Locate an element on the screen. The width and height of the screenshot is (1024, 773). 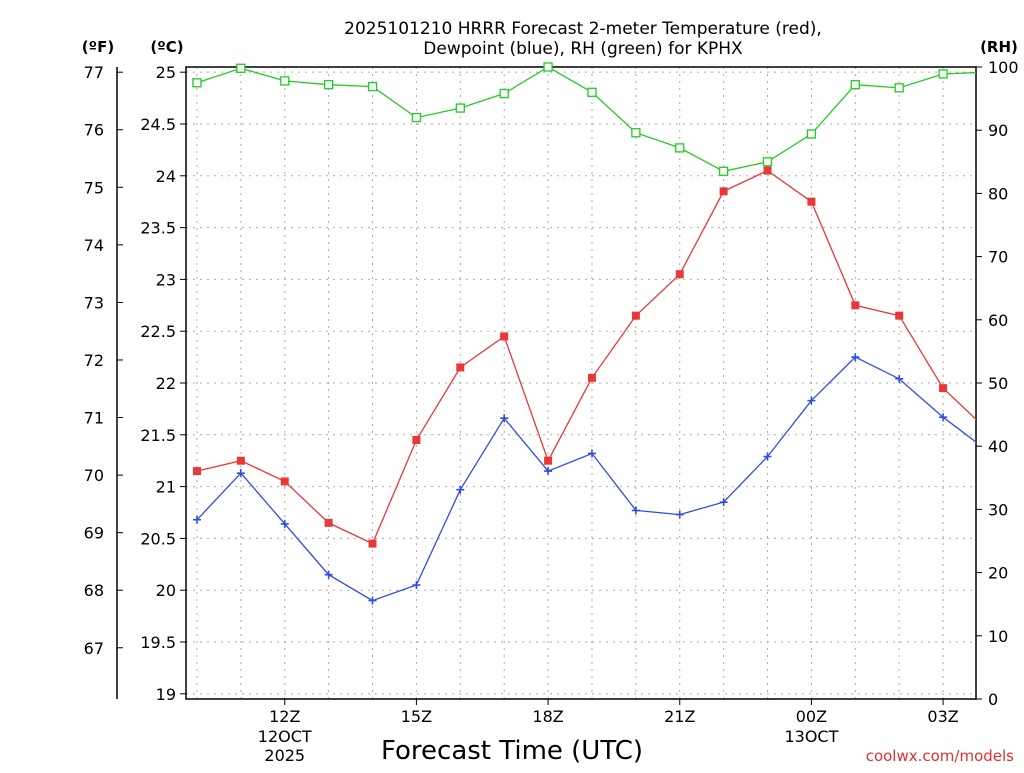
rh-tick-label: 80 is located at coordinates (998, 193).